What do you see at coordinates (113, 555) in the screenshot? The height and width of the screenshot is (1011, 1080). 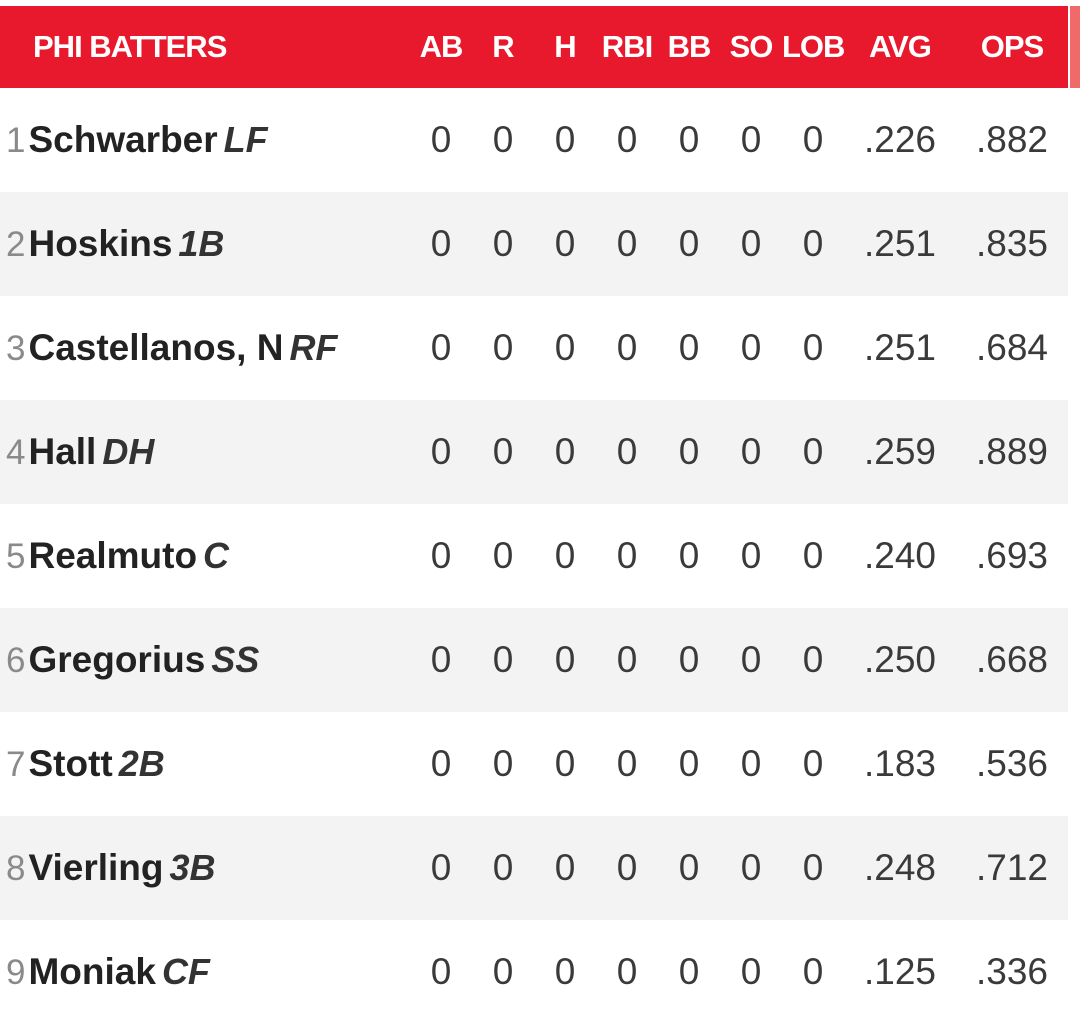 I see `player-name-link: Realmuto` at bounding box center [113, 555].